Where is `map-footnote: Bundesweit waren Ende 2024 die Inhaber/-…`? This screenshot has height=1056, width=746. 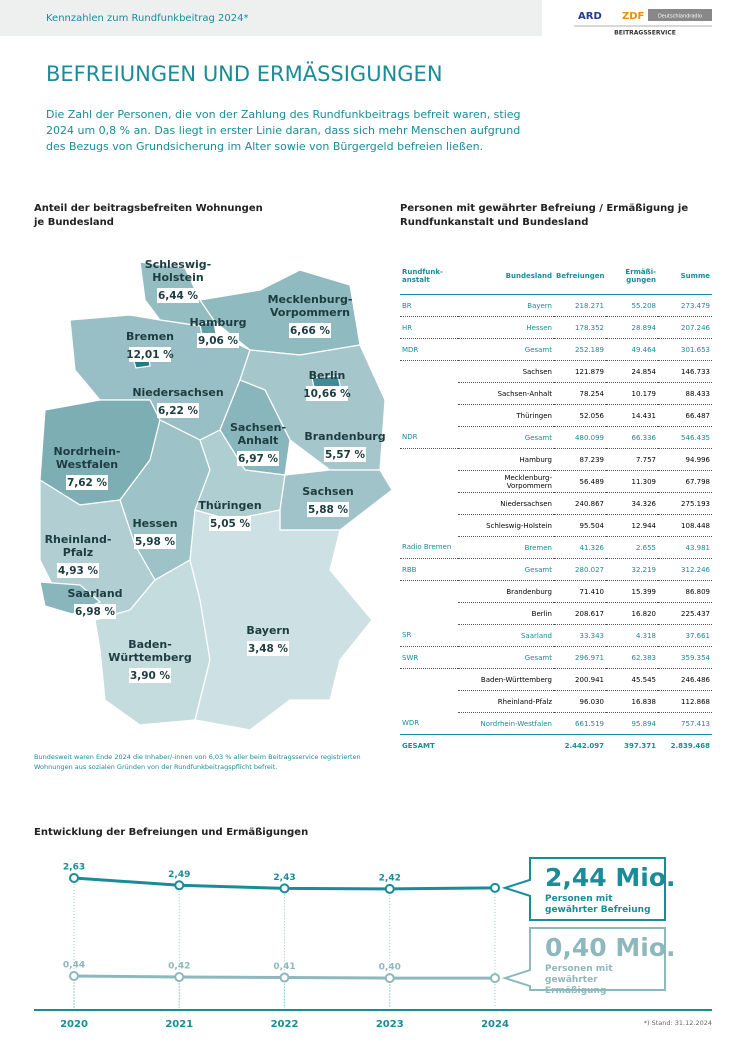 map-footnote: Bundesweit waren Ende 2024 die Inhaber/-… is located at coordinates (197, 762).